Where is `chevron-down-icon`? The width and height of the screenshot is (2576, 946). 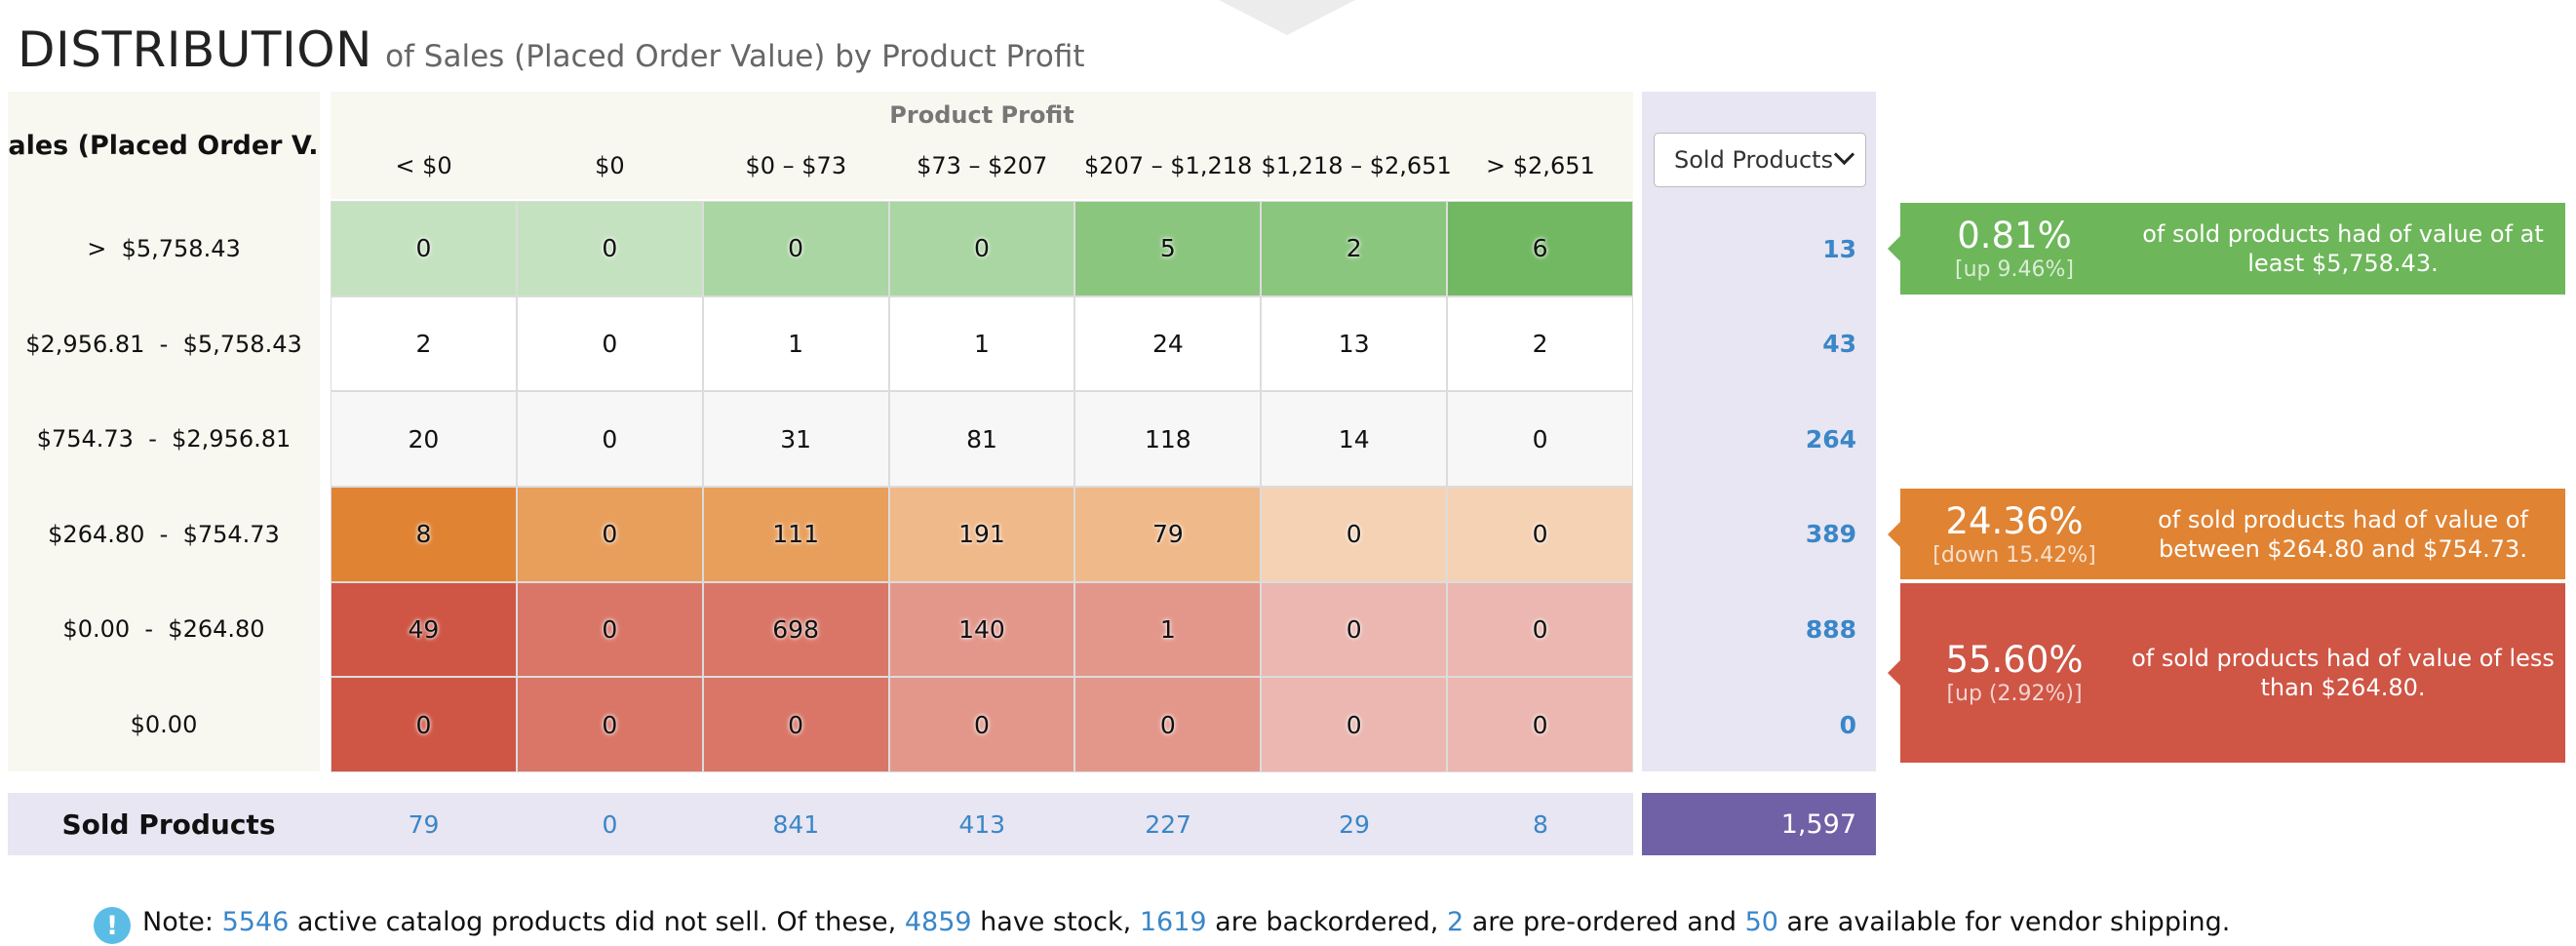 chevron-down-icon is located at coordinates (1844, 155).